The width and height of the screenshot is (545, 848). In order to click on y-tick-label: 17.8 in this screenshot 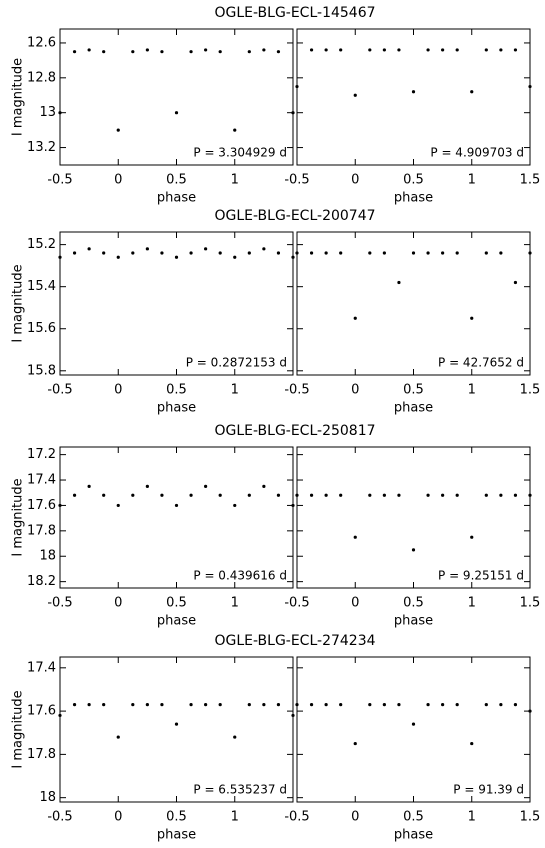, I will do `click(41, 754)`.